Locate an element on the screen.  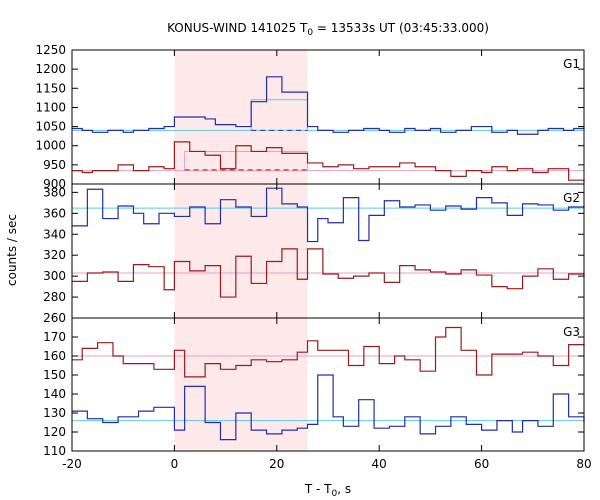
panel-label-g3: G3 is located at coordinates (571, 332).